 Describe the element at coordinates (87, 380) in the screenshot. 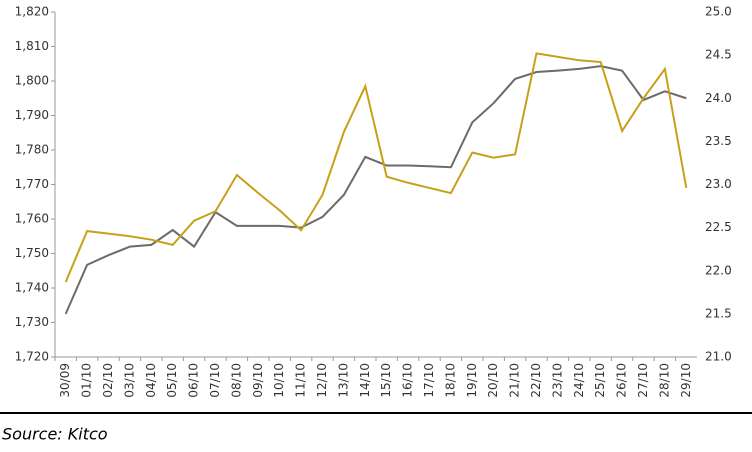

I see `x-tick-label: 01/10` at that location.